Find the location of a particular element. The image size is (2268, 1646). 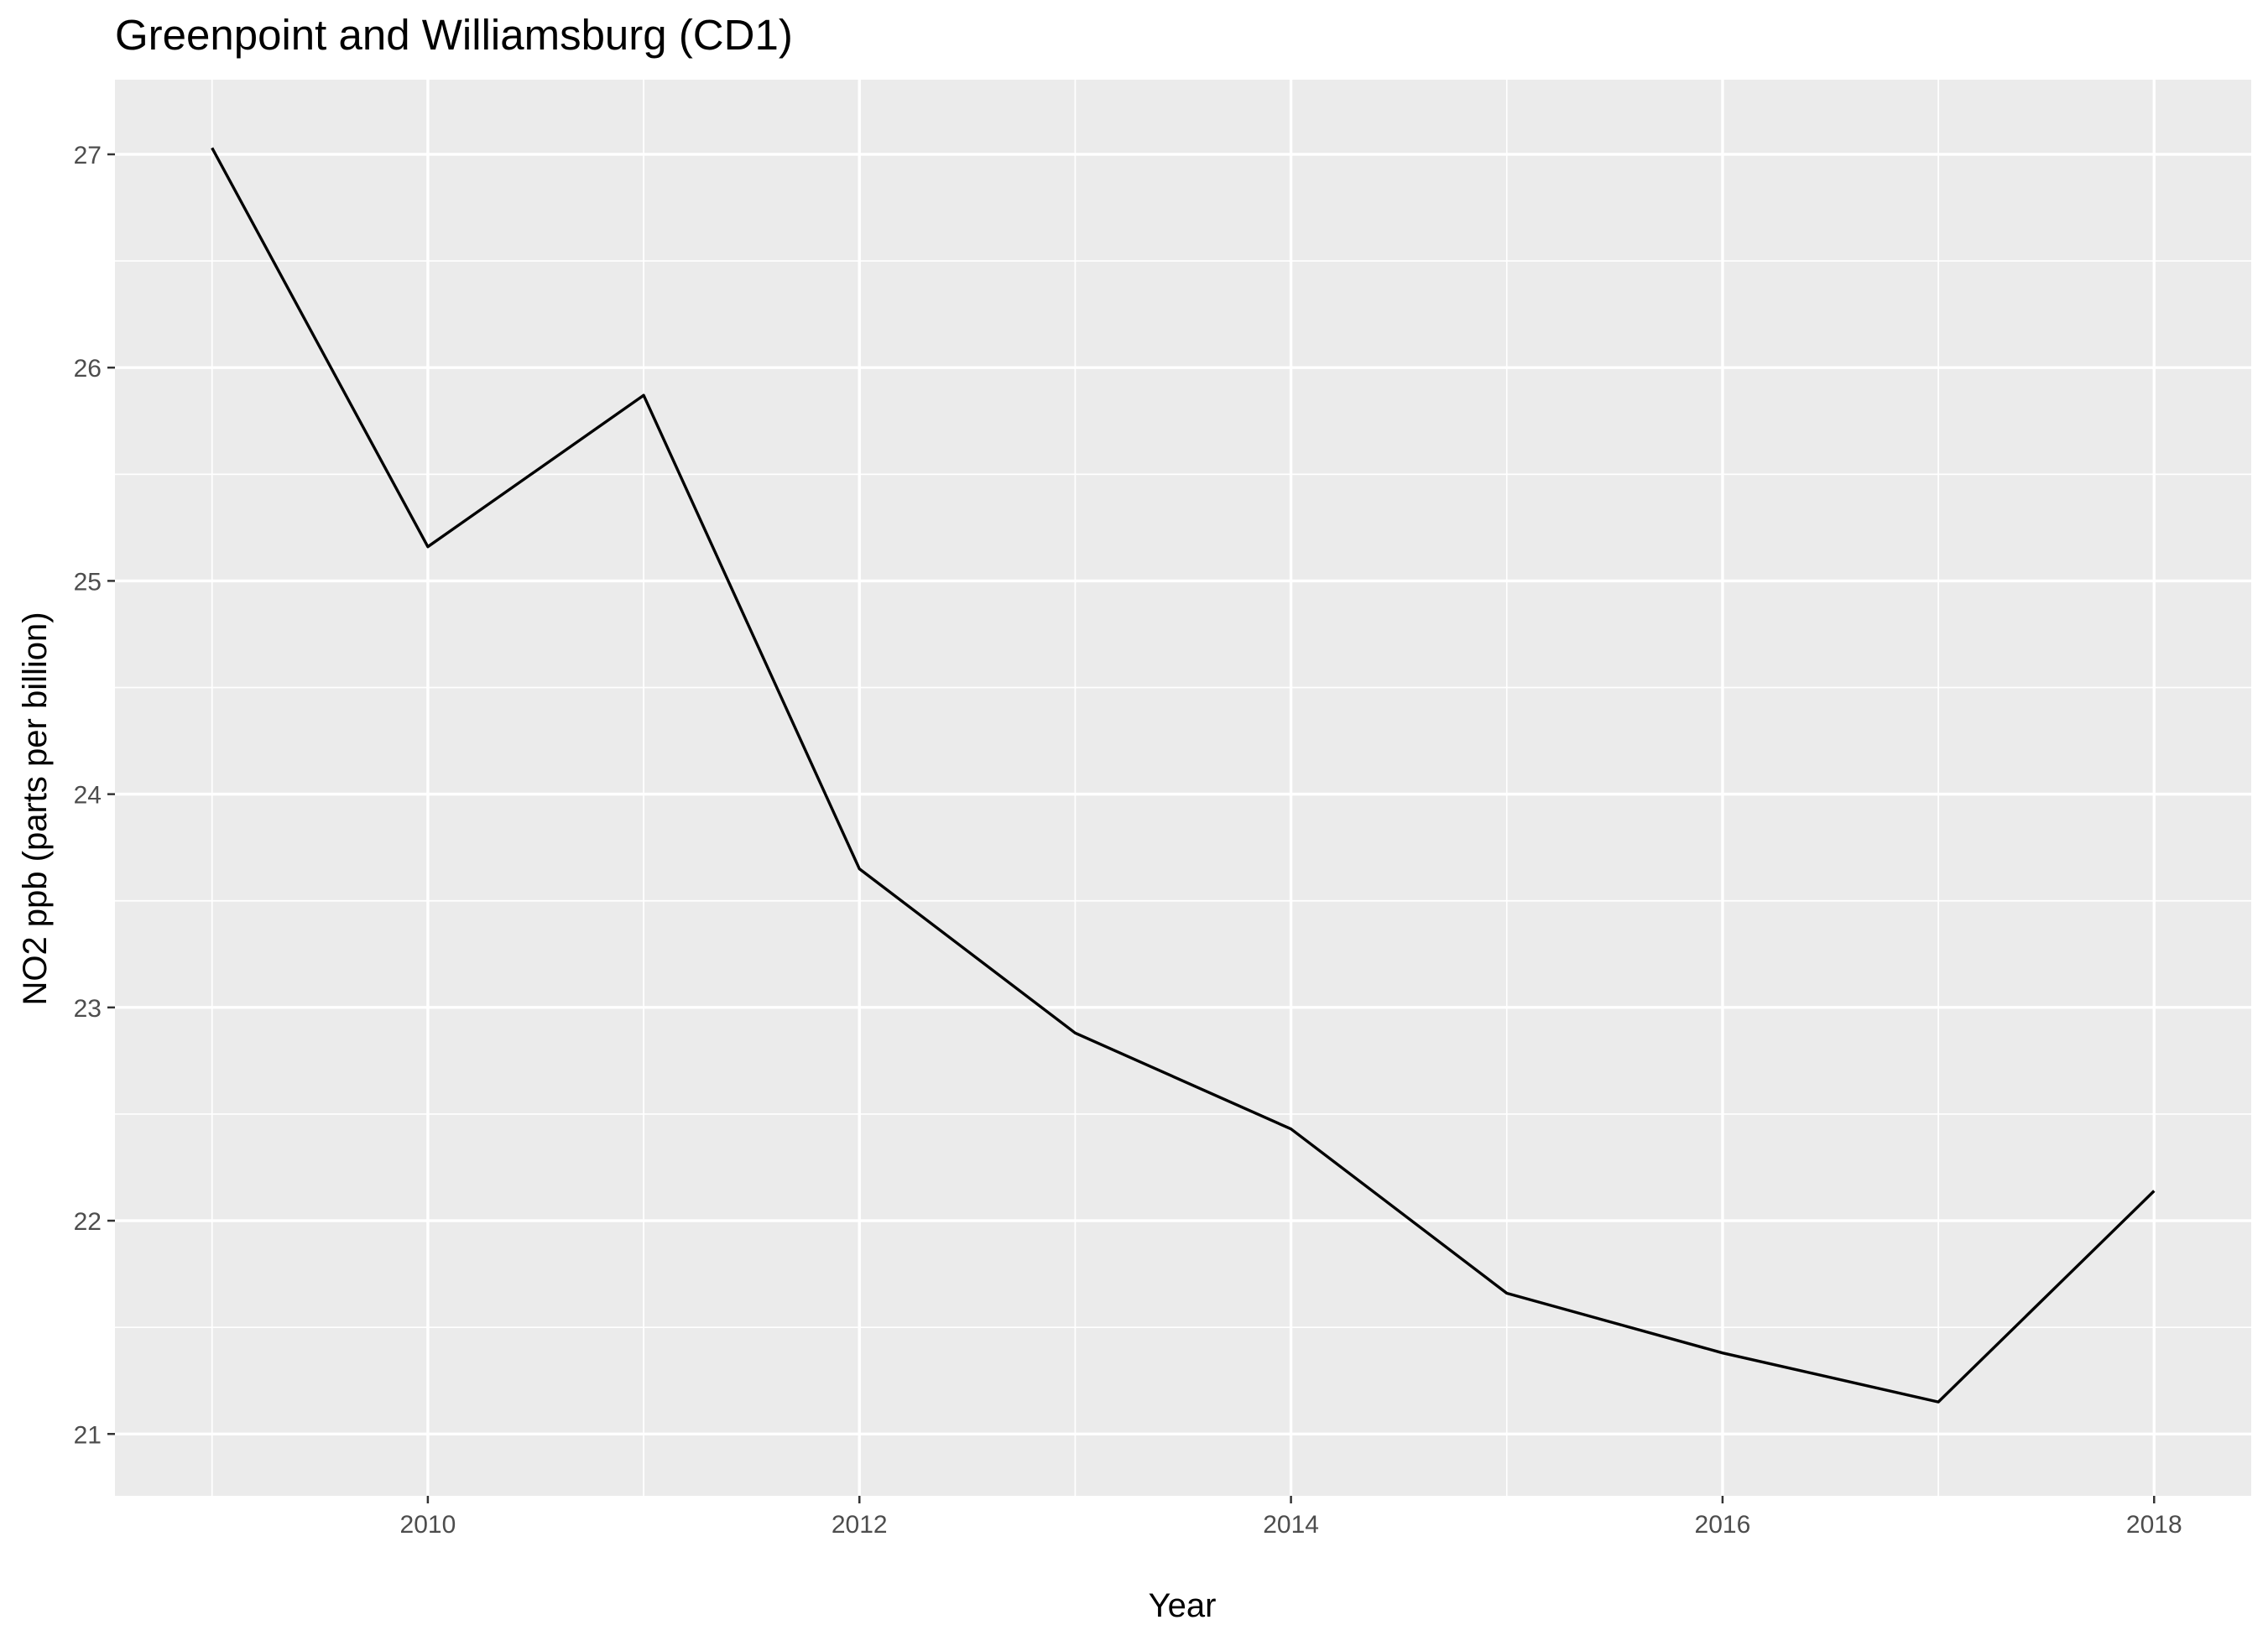

y-tick-label: 25 is located at coordinates (88, 582).